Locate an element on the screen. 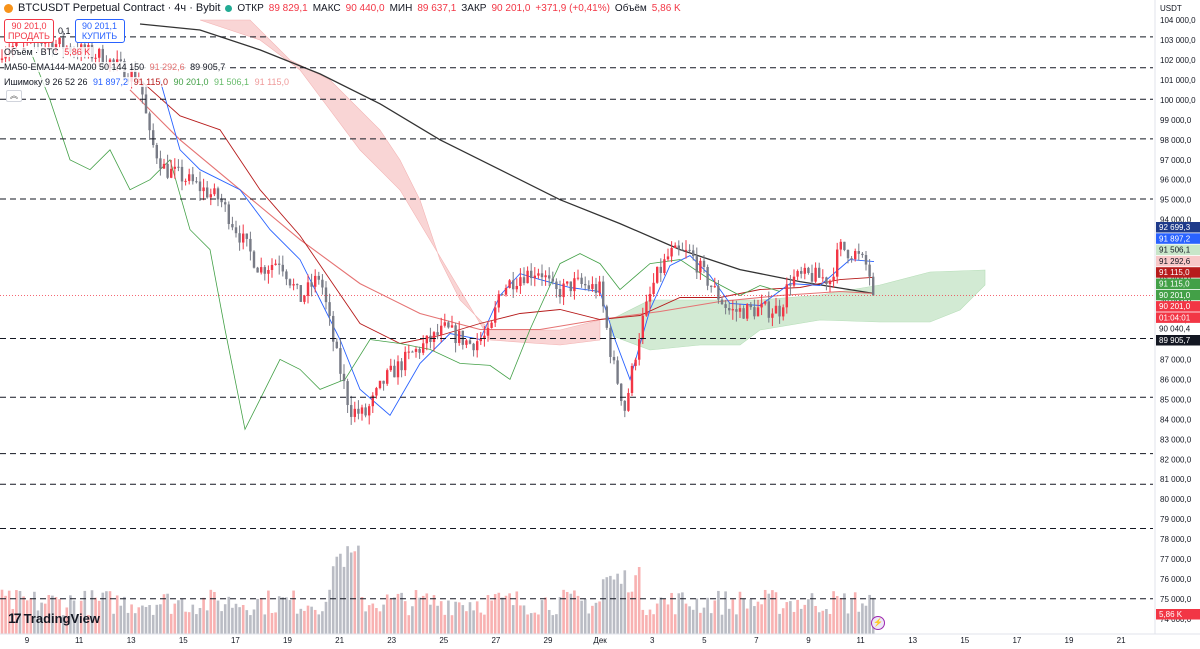 The width and height of the screenshot is (1200, 649). buy-button: 90 201,1 КУПИТЬ is located at coordinates (99, 31).